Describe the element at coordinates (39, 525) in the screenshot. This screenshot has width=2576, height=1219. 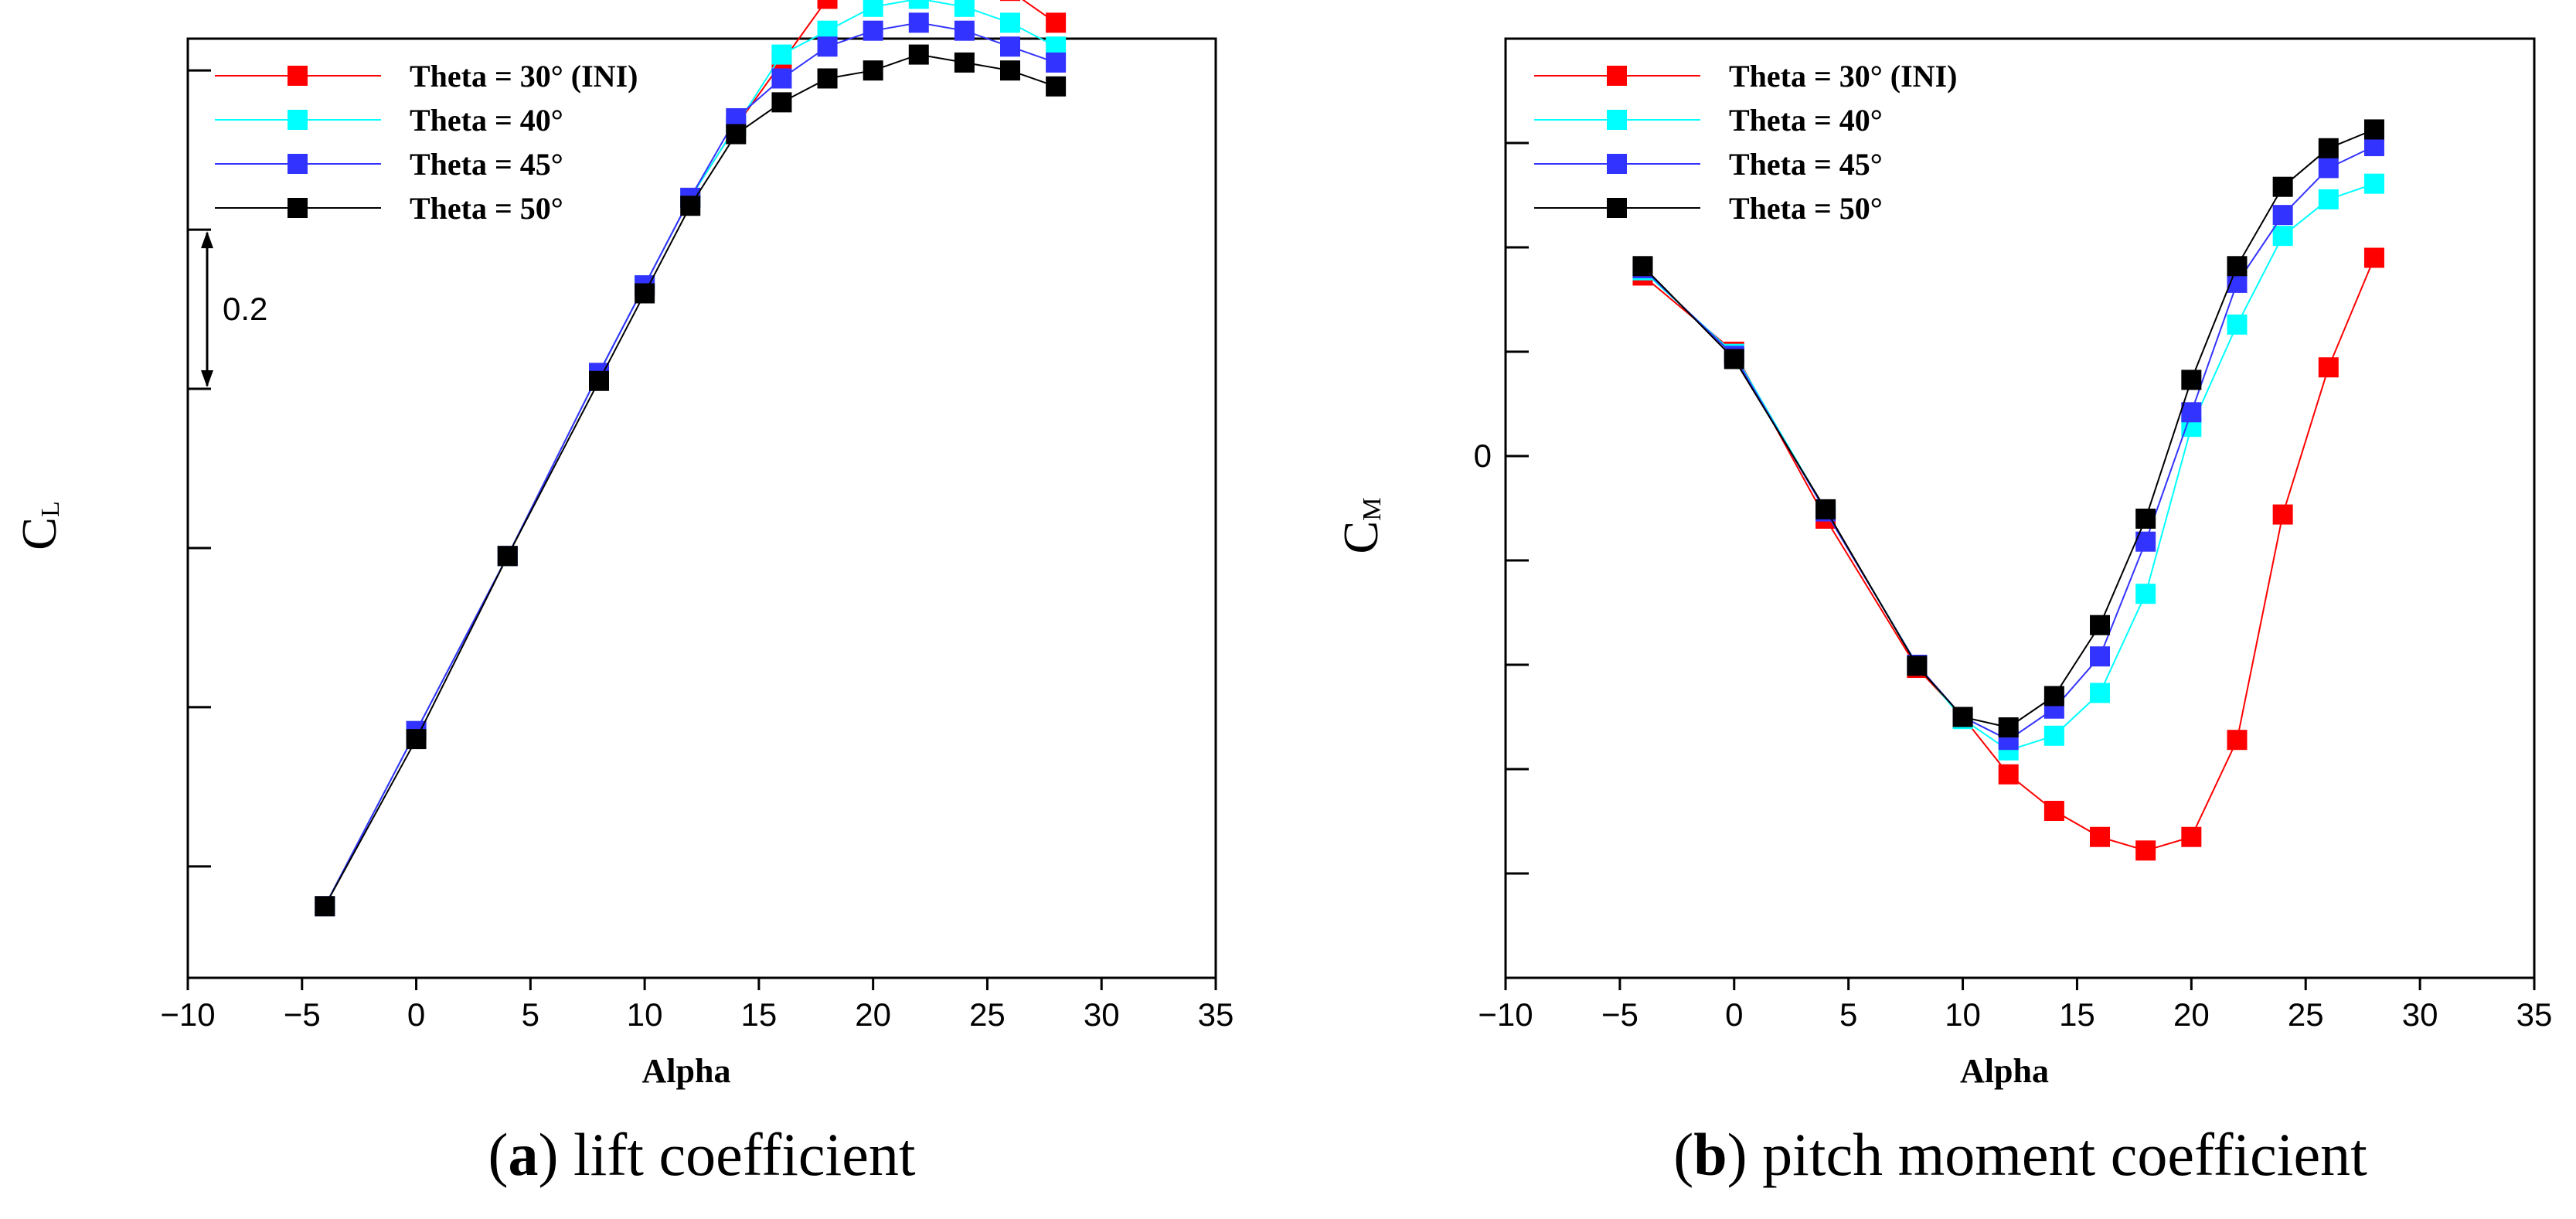
I see `y-axis-title: CL` at that location.